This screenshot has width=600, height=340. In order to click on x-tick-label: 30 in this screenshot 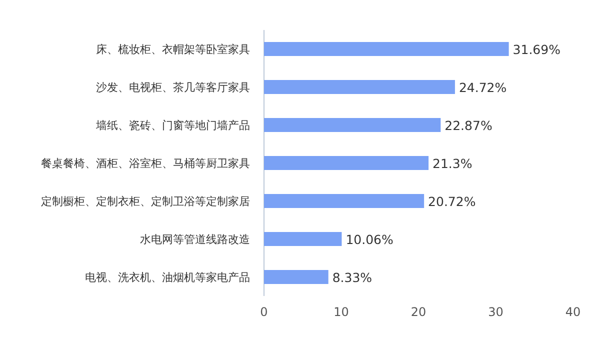, I will do `click(496, 312)`.